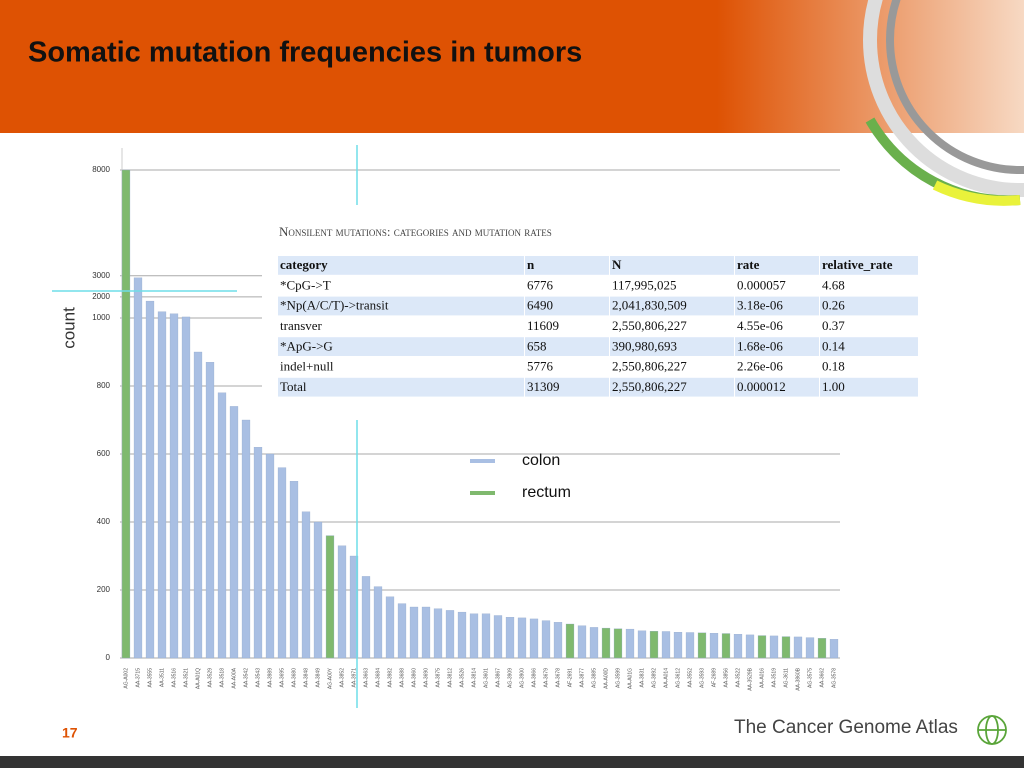 The width and height of the screenshot is (1024, 773). Describe the element at coordinates (630, 678) in the screenshot. I see `x-tick-label: AA-A01G` at that location.